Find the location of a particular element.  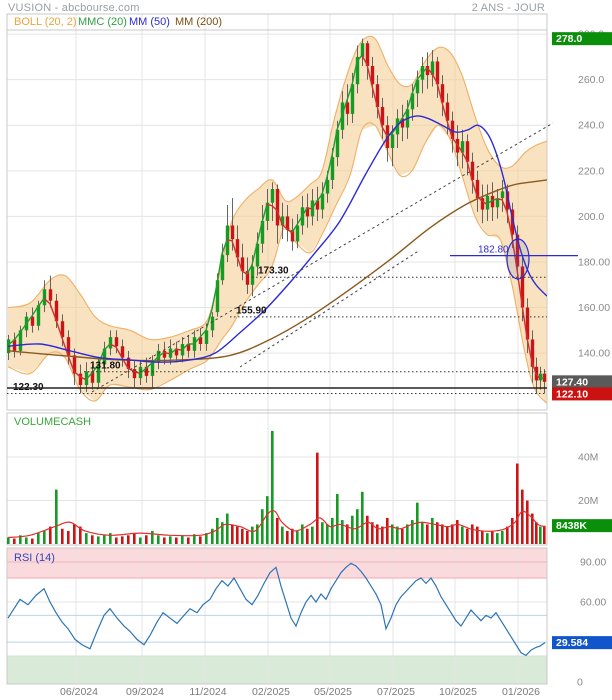

price-badge: 278.0 is located at coordinates (582, 39).